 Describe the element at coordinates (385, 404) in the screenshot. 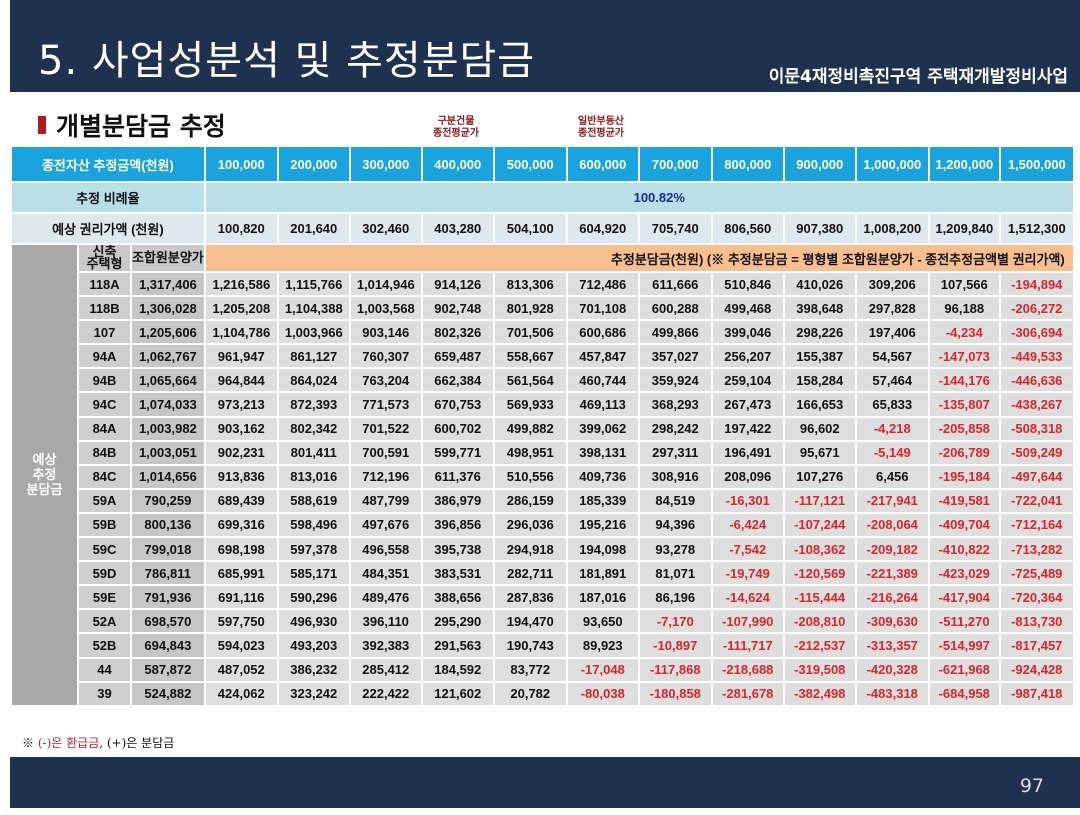

I see `charge-cell: 771,573` at that location.